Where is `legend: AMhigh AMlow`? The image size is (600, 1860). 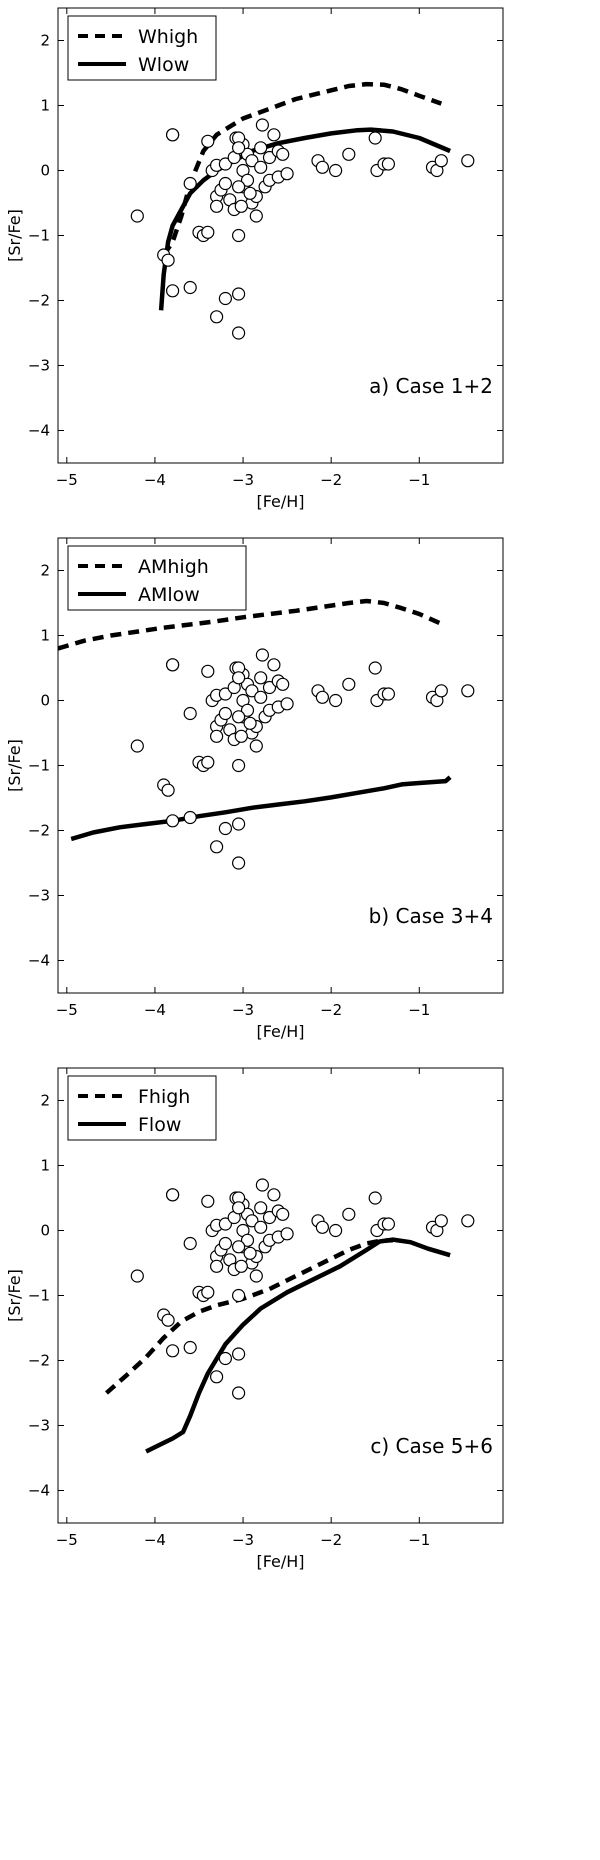
legend: AMhigh AMlow is located at coordinates (157, 578).